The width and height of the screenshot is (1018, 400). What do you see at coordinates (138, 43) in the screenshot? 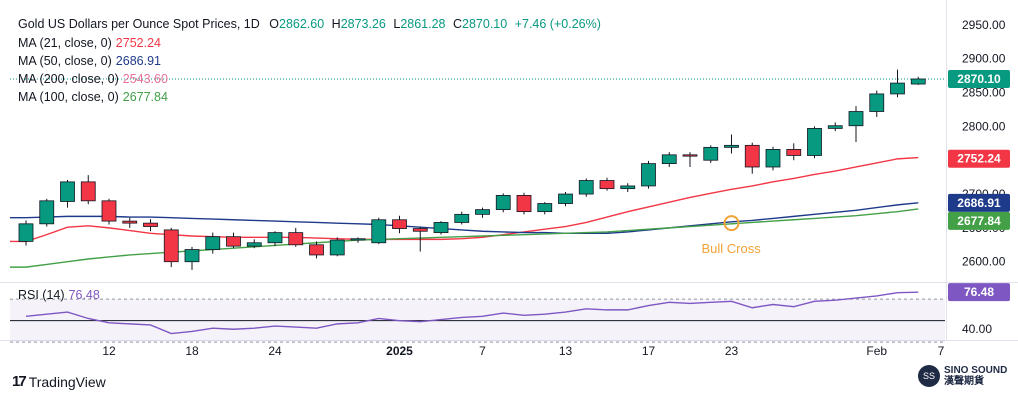
I see `ma21-value: 2752.24` at bounding box center [138, 43].